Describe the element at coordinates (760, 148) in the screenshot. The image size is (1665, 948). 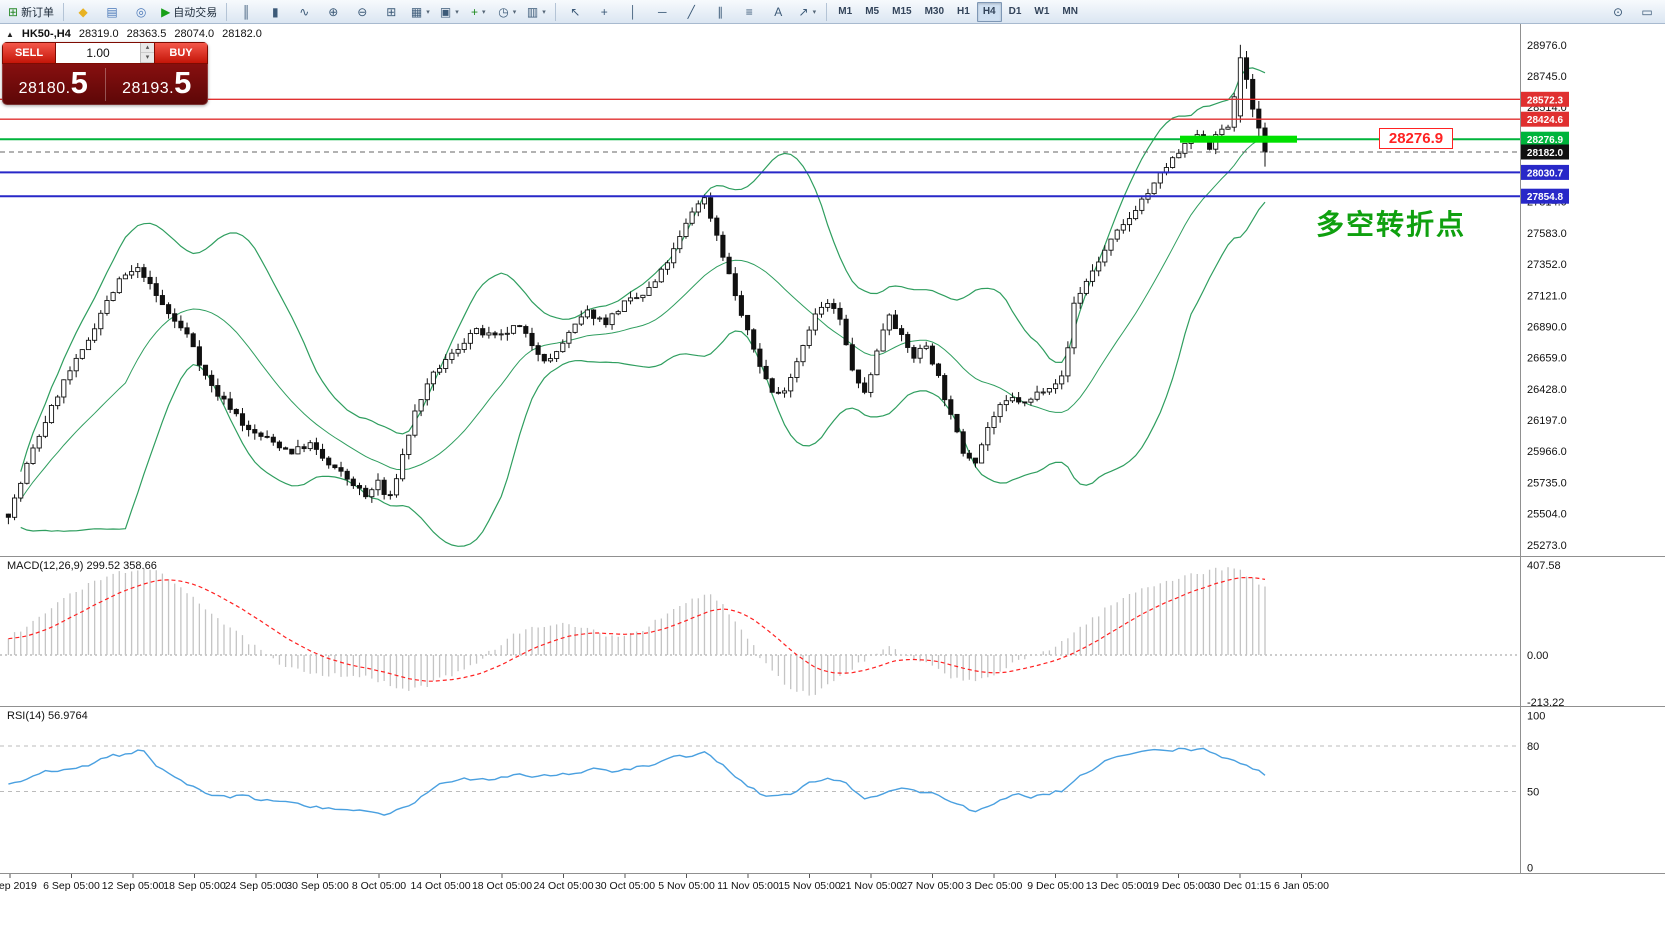
I see `price-level-lines` at that location.